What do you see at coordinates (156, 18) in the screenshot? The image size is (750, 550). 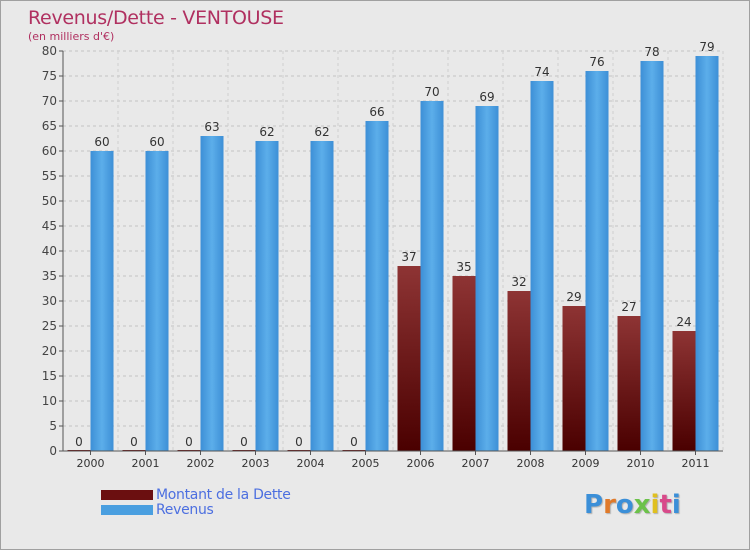 I see `chart-title: Revenus/Dette - VENTOUSE` at bounding box center [156, 18].